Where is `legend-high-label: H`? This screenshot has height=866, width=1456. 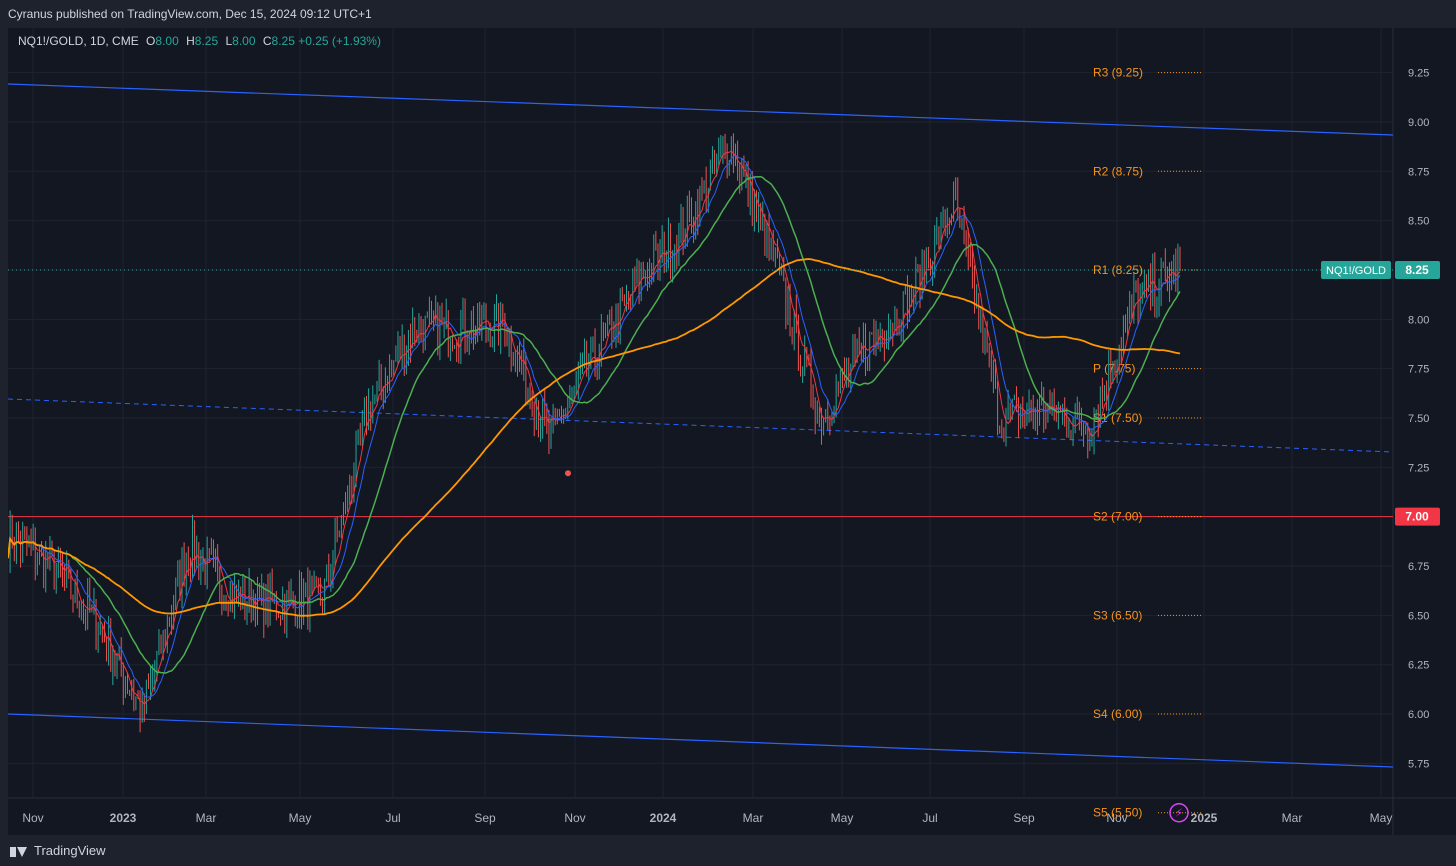 legend-high-label: H is located at coordinates (190, 41).